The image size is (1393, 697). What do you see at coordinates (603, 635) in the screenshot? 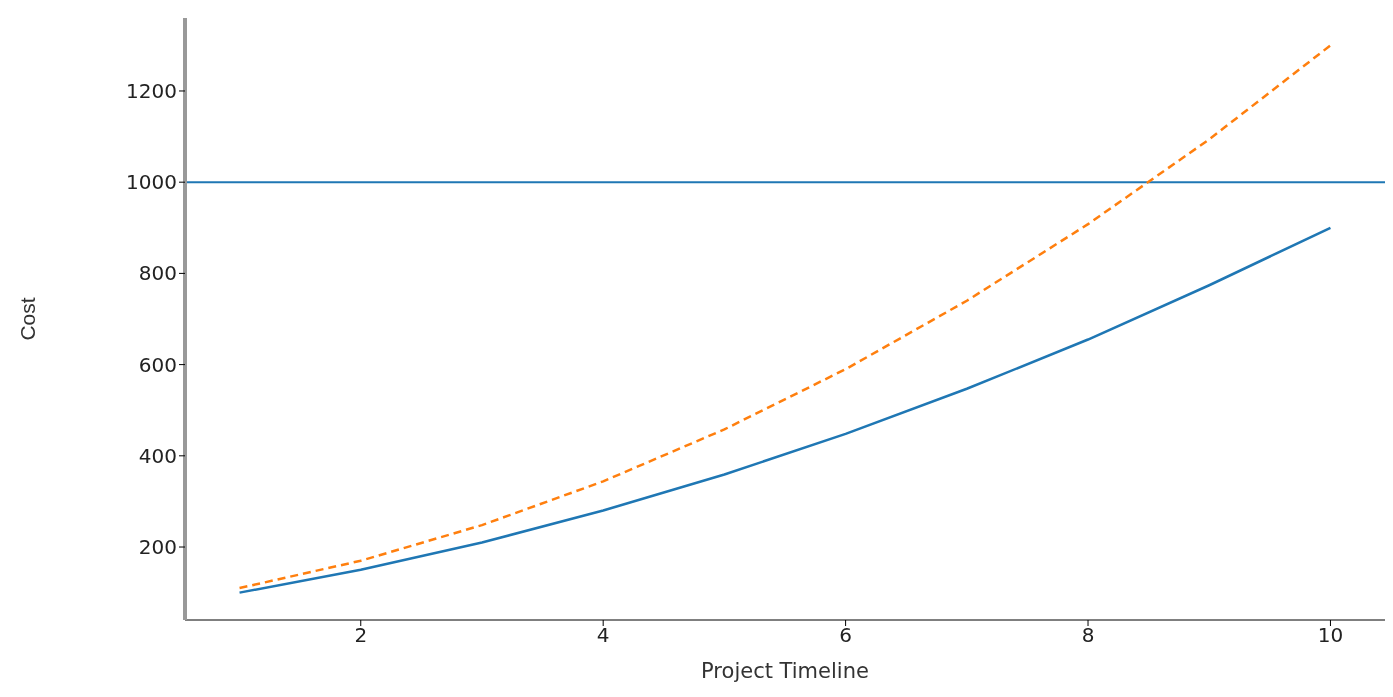
I see `x-tick-label: 4` at bounding box center [603, 635].